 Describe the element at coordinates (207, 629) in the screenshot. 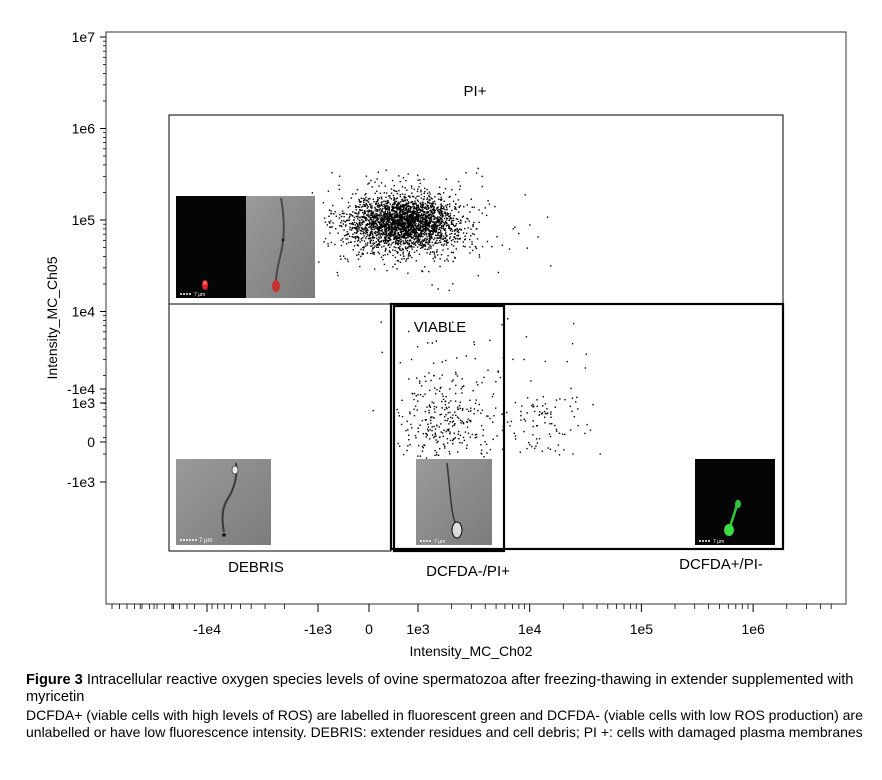

I see `x-tick-label: -1e4` at that location.